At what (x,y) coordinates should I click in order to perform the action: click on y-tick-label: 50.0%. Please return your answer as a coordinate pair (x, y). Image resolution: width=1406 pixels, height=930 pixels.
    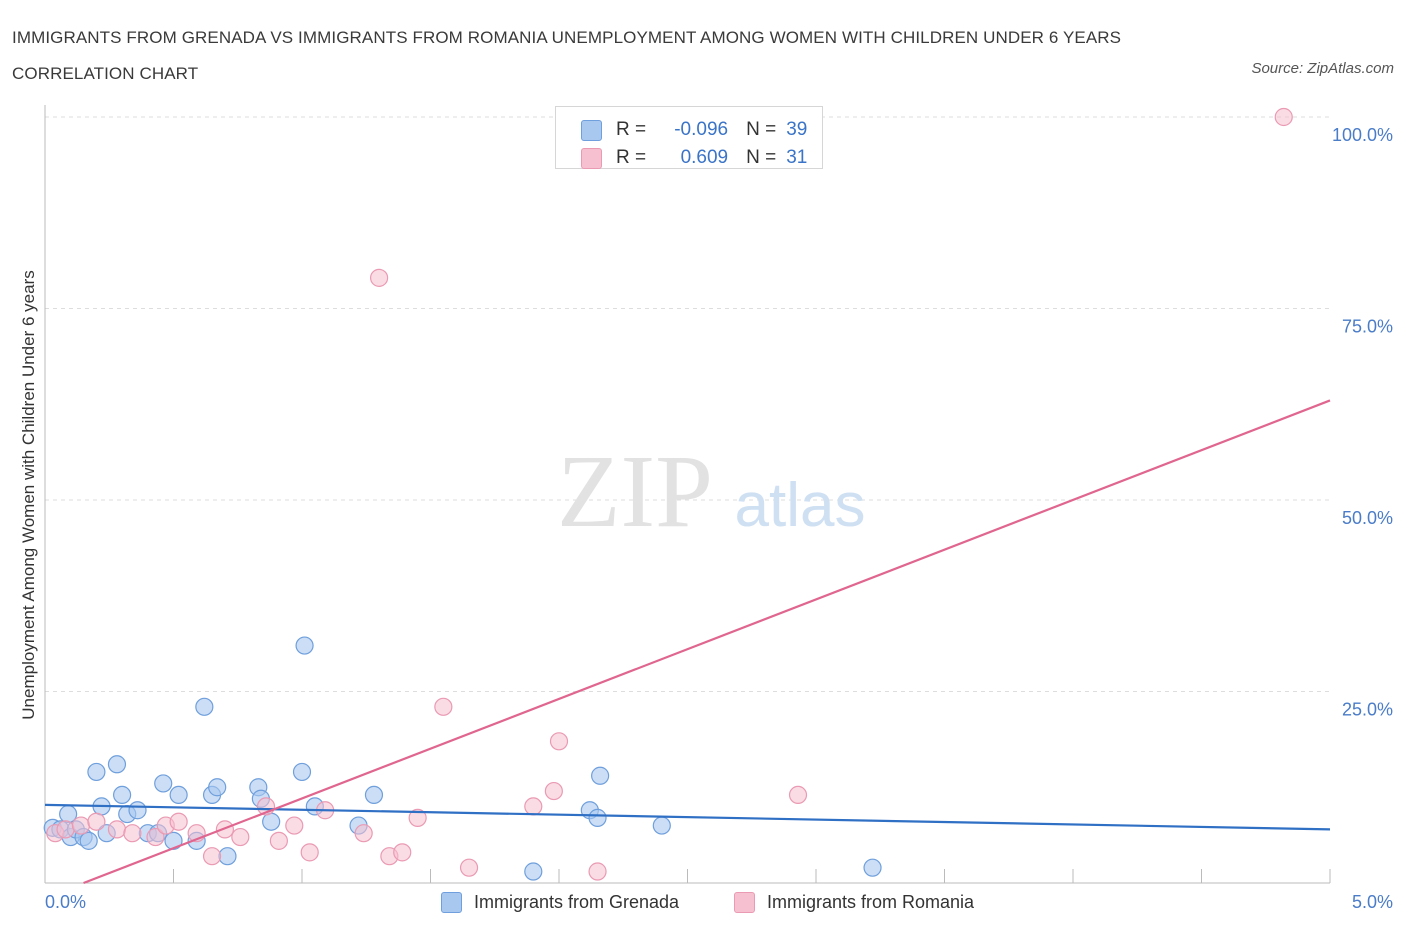
    Looking at the image, I should click on (1367, 518).